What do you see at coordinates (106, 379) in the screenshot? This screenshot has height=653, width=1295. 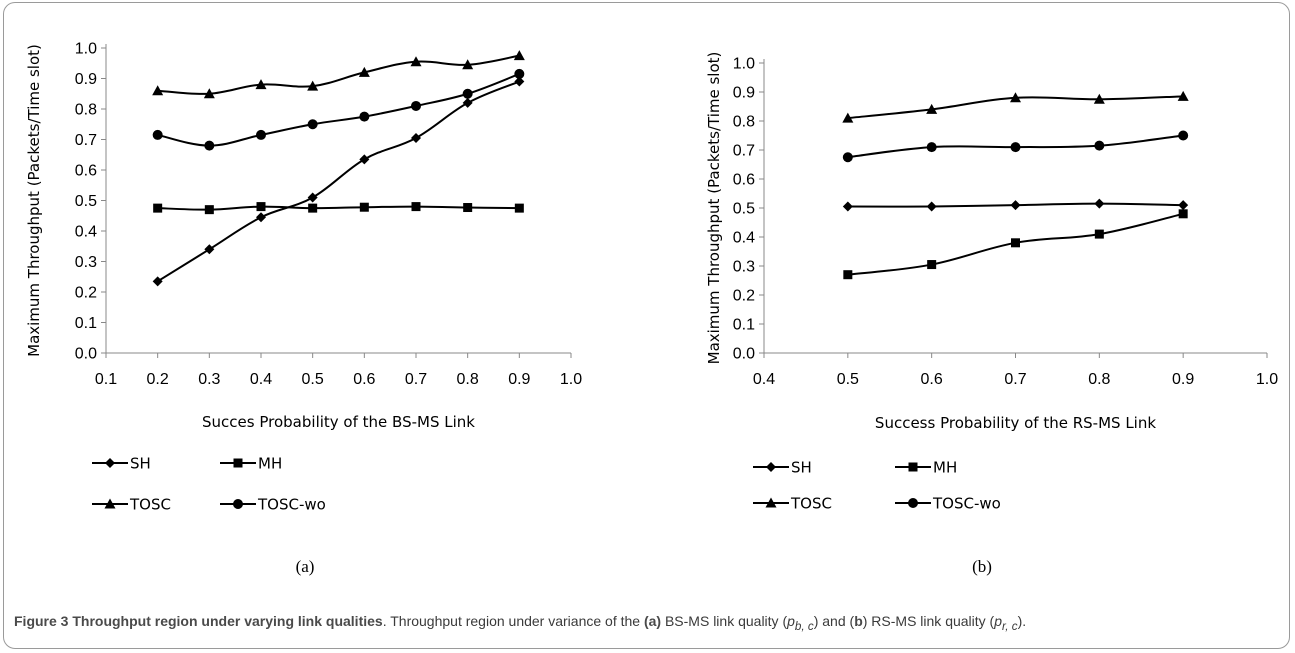 I see `x-tick-label: 0.1` at bounding box center [106, 379].